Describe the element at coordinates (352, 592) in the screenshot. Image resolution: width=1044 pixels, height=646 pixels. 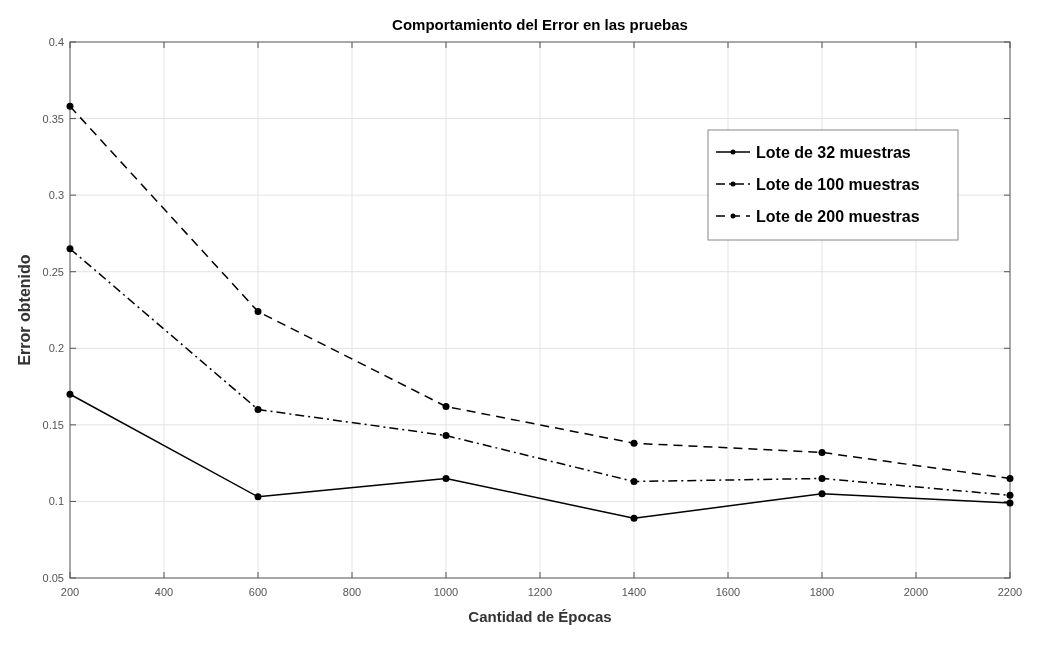
I see `x-tick-label: 800` at that location.